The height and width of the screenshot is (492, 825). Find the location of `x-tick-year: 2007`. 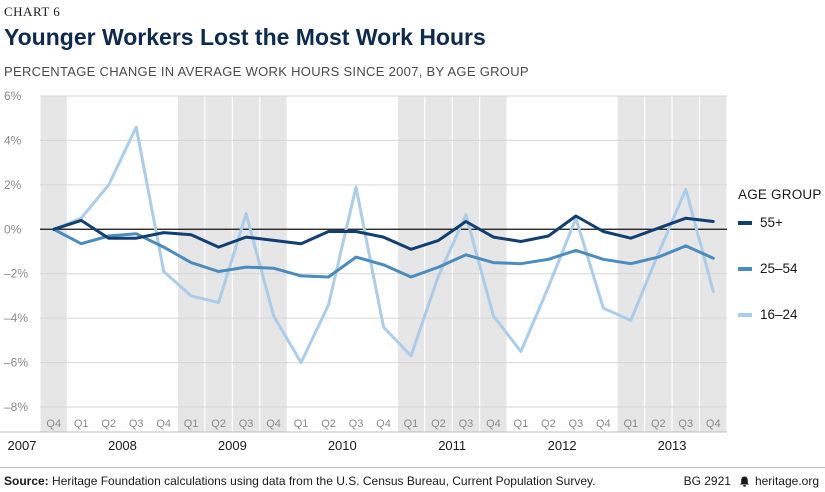

x-tick-year: 2007 is located at coordinates (22, 445).